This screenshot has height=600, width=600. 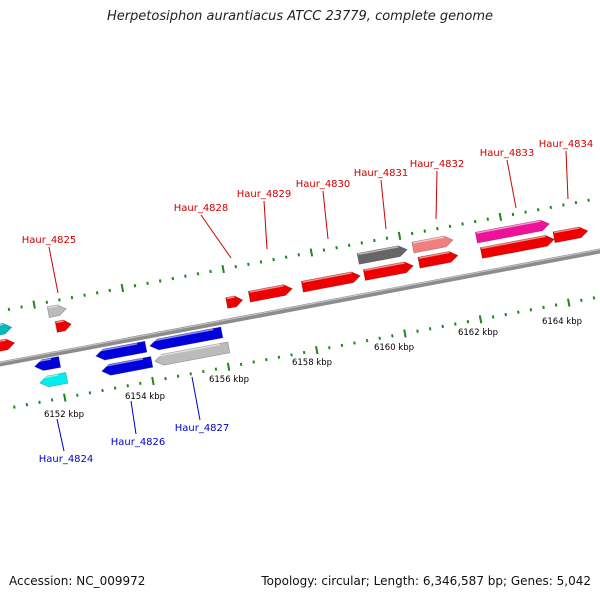 What do you see at coordinates (202, 428) in the screenshot?
I see `gene-label-reverse: Haur_4827` at bounding box center [202, 428].